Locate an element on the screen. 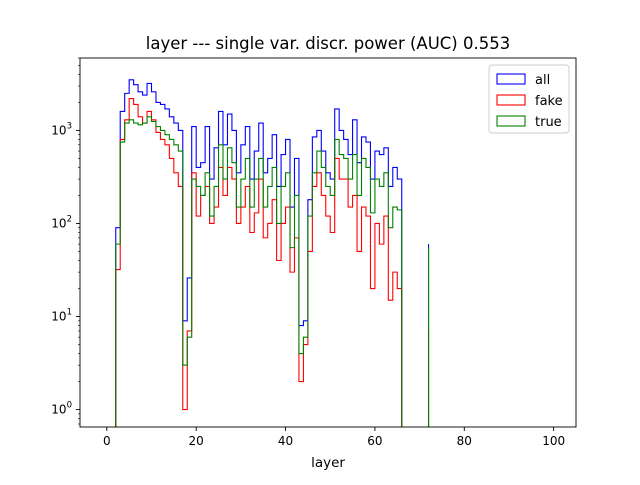  legend: all fake true is located at coordinates (529, 99).